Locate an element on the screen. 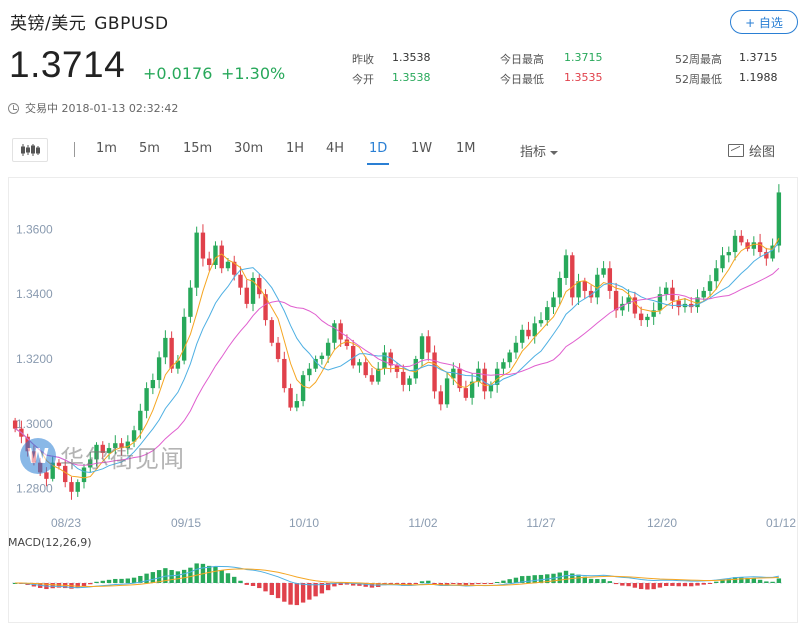  stat-2: 今日最高 1.3715 is located at coordinates (551, 59).